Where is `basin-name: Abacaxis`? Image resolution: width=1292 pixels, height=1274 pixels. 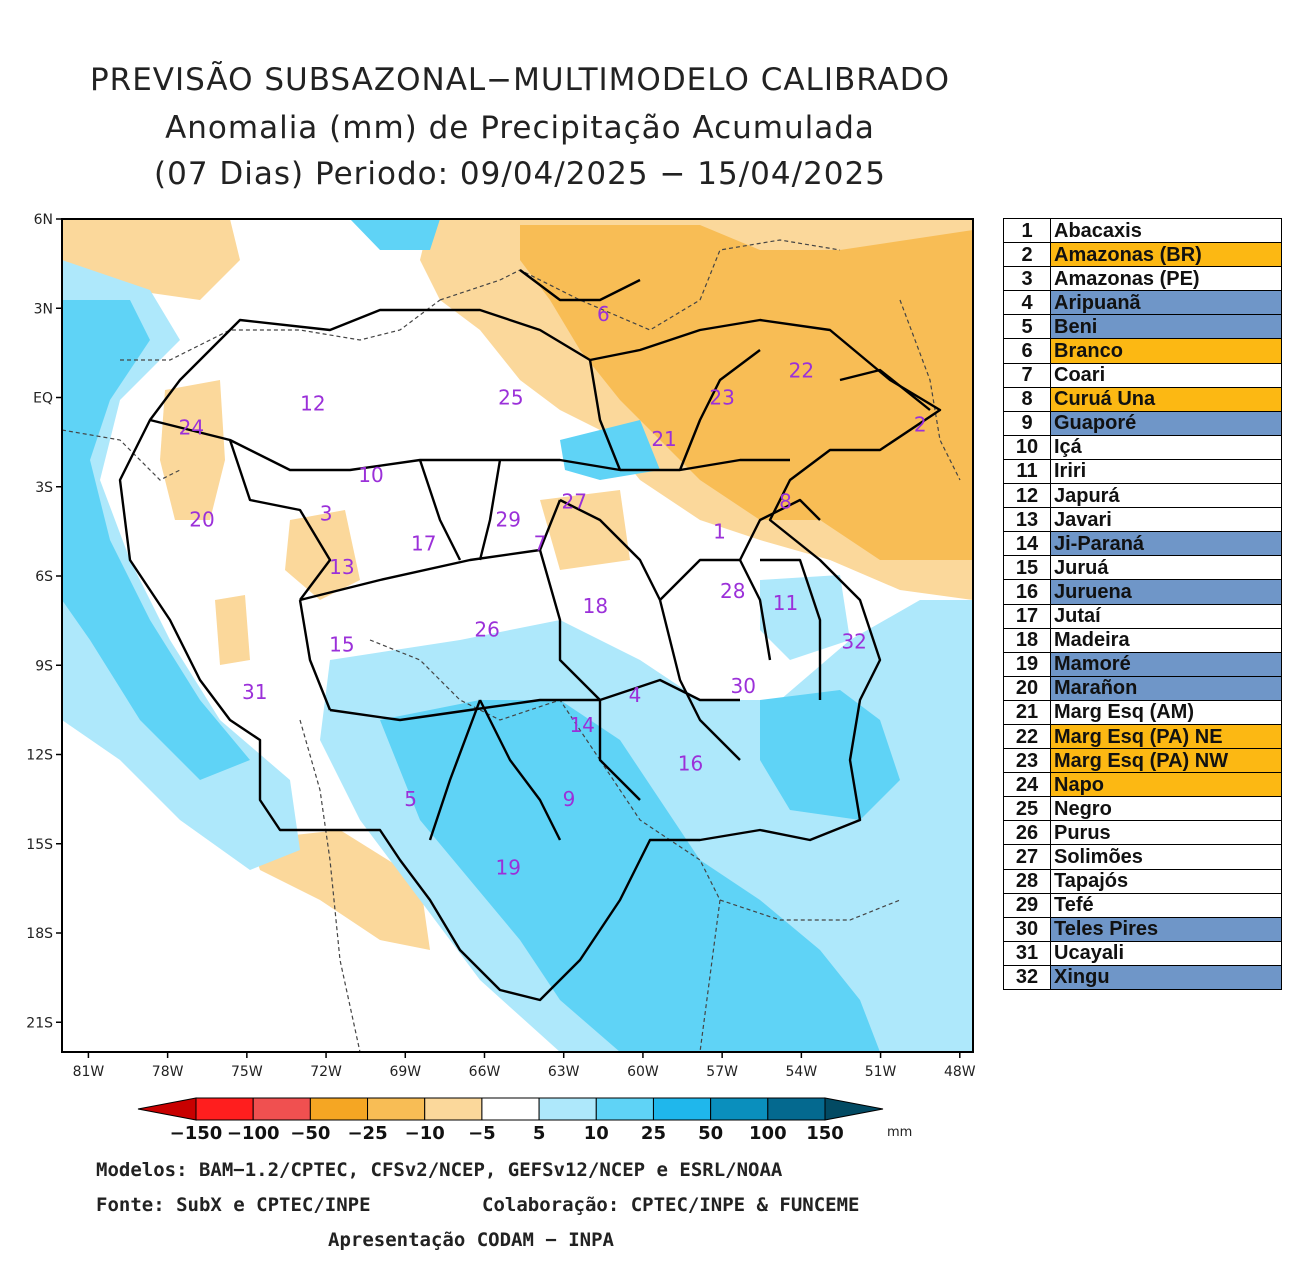 basin-name: Abacaxis is located at coordinates (1166, 230).